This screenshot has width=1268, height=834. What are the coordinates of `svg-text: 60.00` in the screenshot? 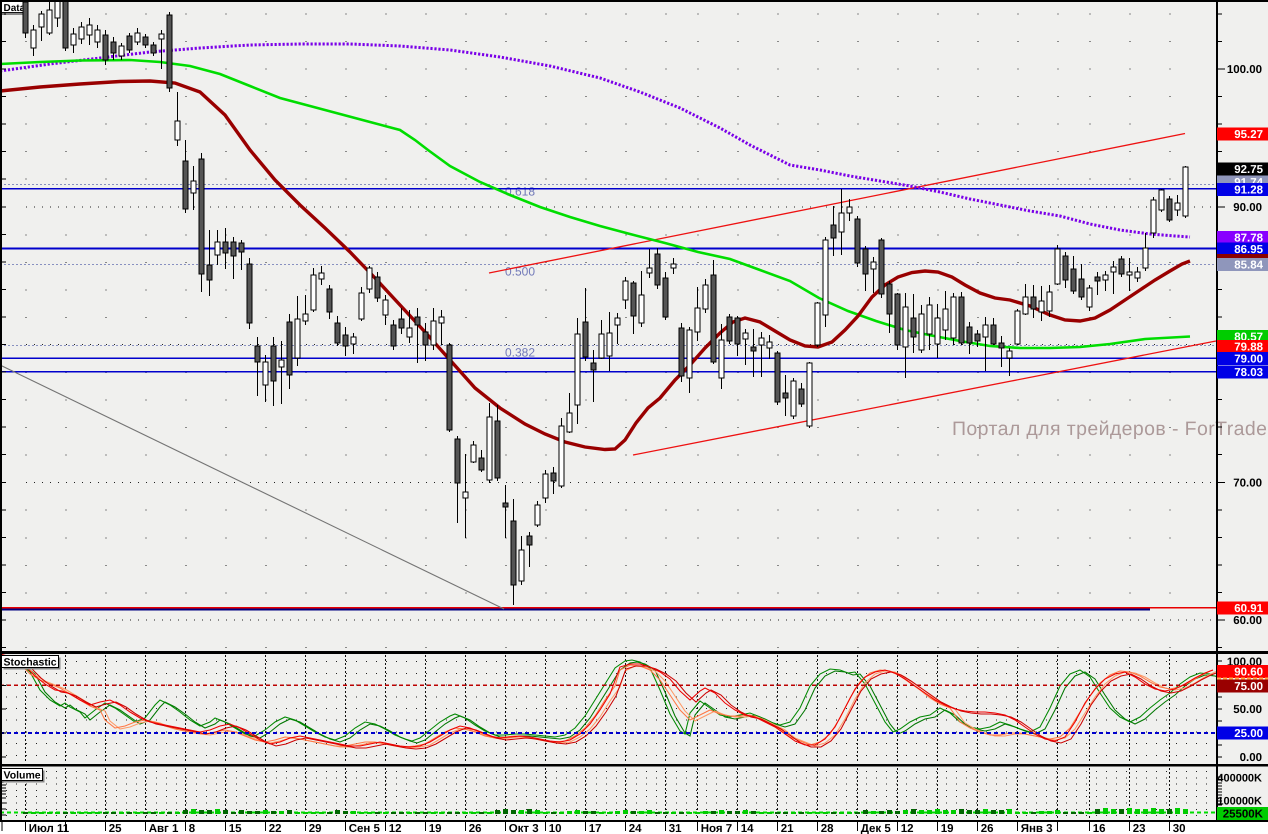 It's located at (1247, 621).